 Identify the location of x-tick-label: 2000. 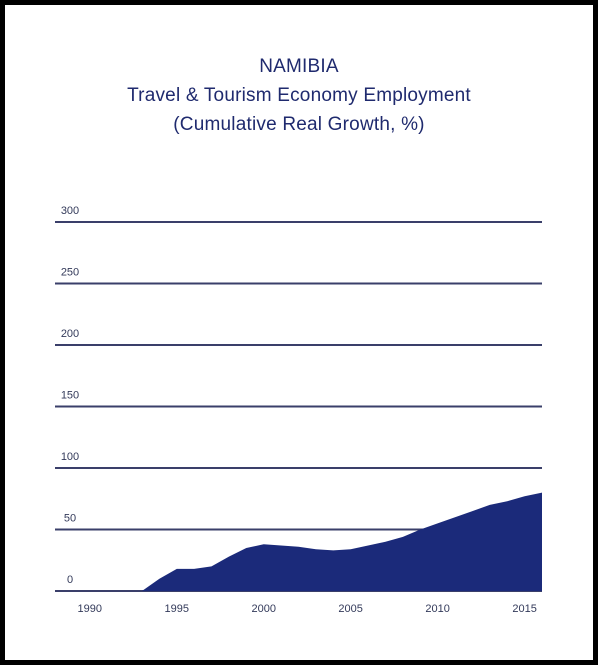
(263, 609).